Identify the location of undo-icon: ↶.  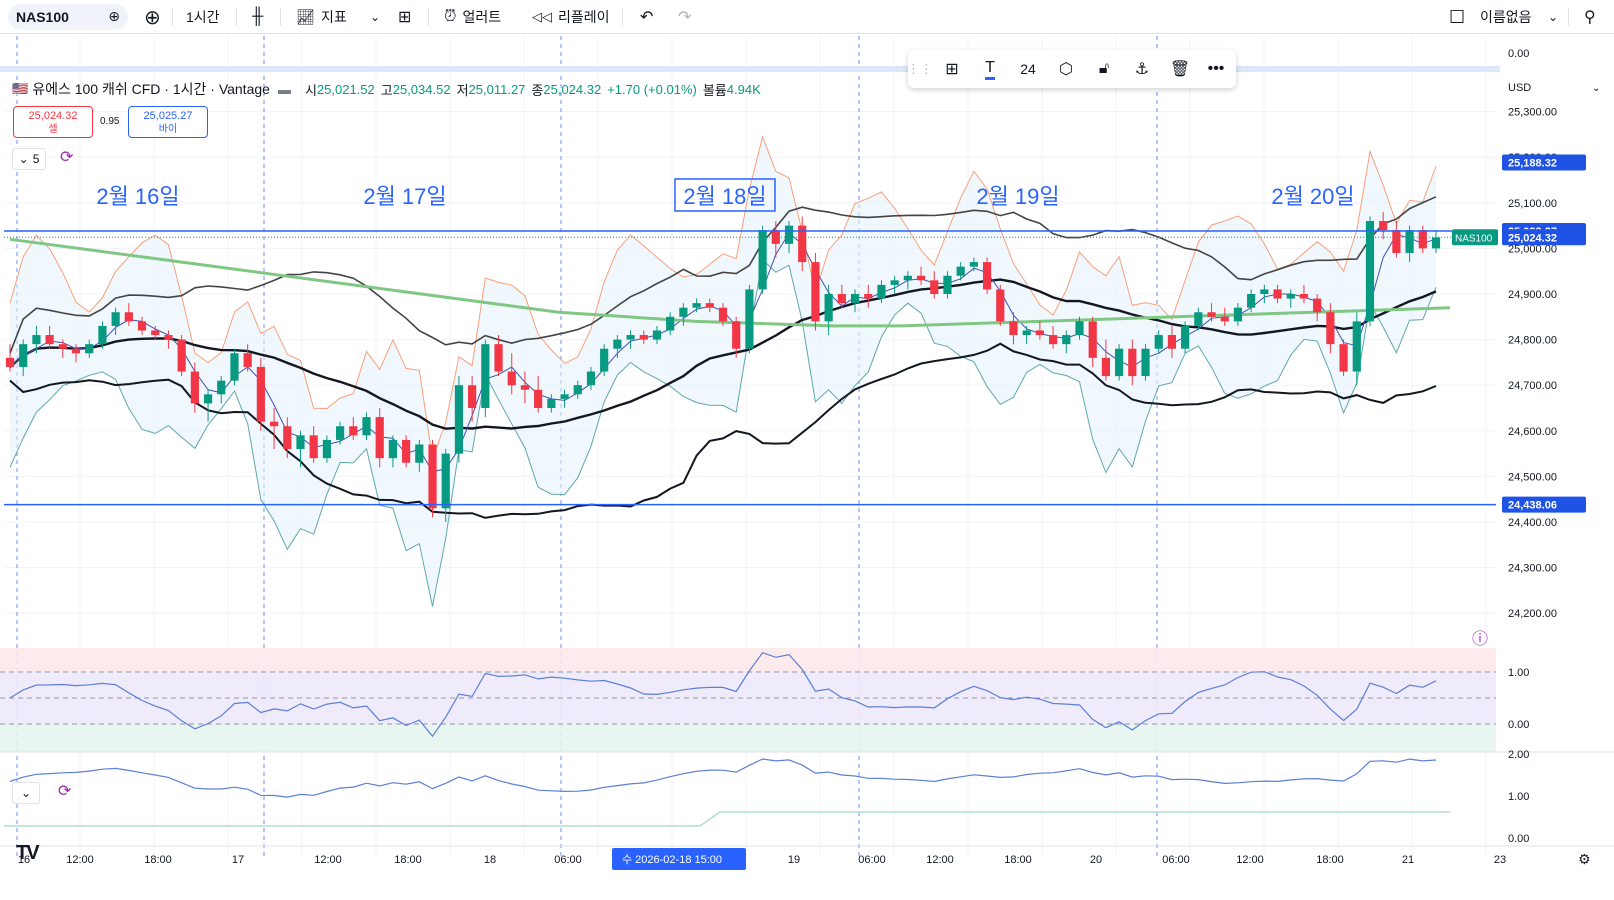
(647, 17).